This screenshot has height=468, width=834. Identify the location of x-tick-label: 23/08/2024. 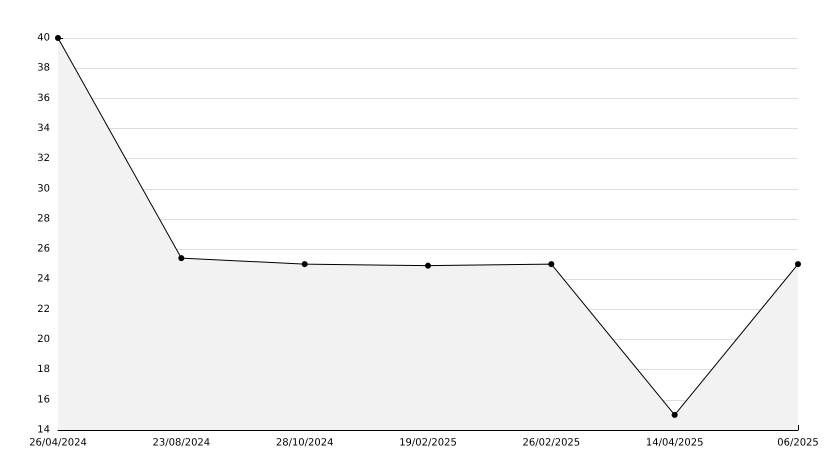
(181, 443).